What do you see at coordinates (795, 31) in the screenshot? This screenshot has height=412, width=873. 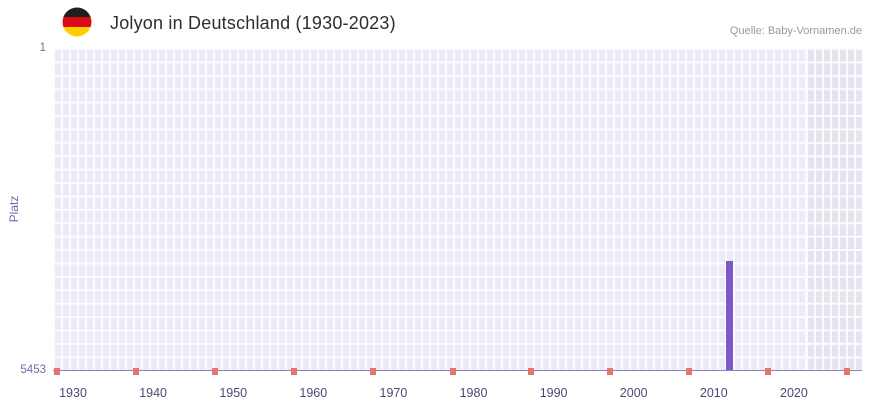 I see `source-credit: Quelle: Baby-Vornamen.de` at bounding box center [795, 31].